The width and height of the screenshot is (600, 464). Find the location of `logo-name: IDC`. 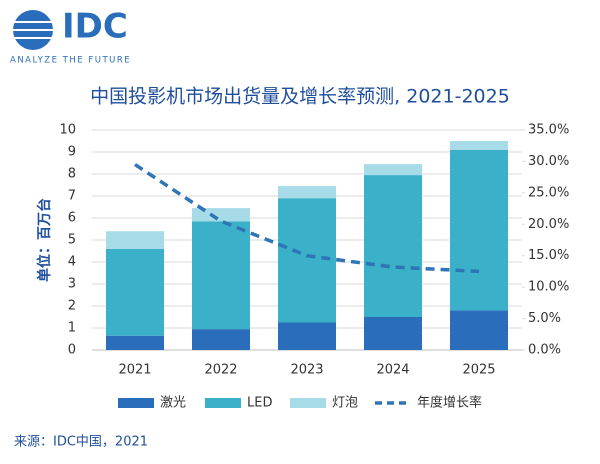

logo-name: IDC is located at coordinates (95, 27).